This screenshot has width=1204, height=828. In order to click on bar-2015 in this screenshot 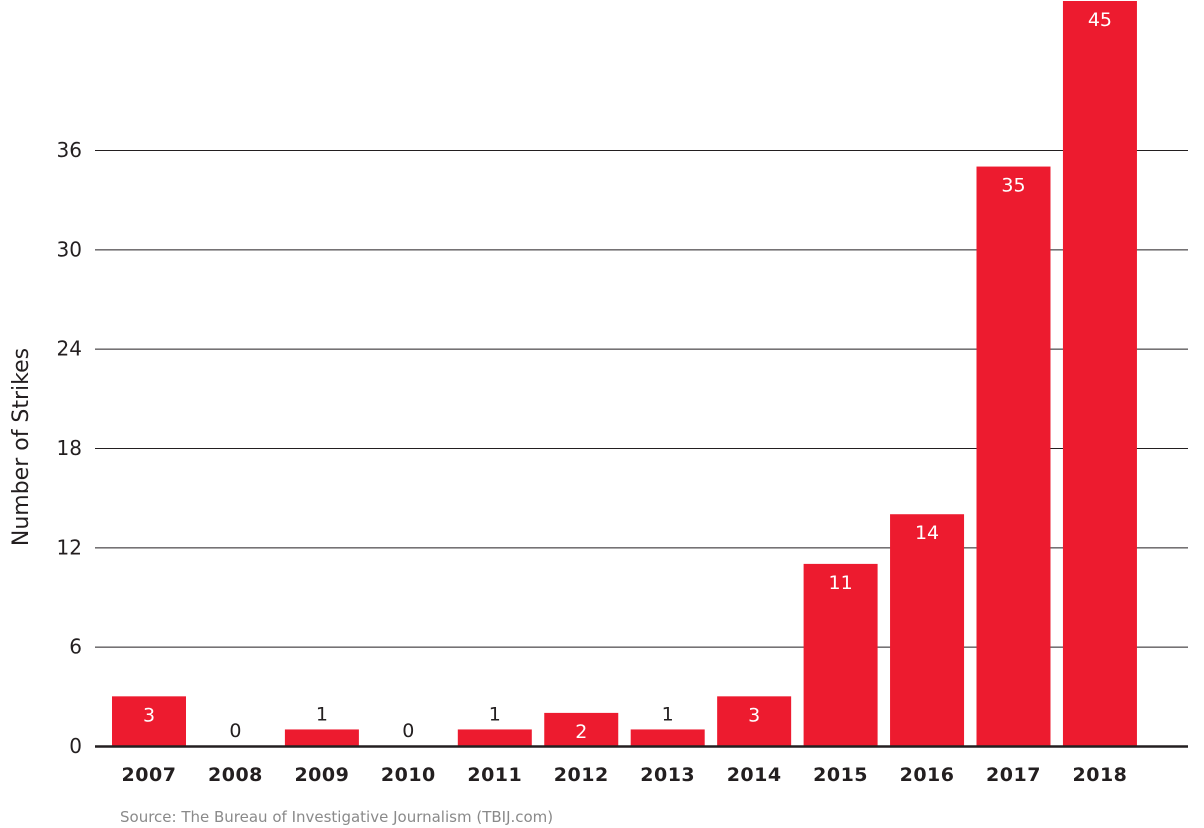, I will do `click(840, 654)`.